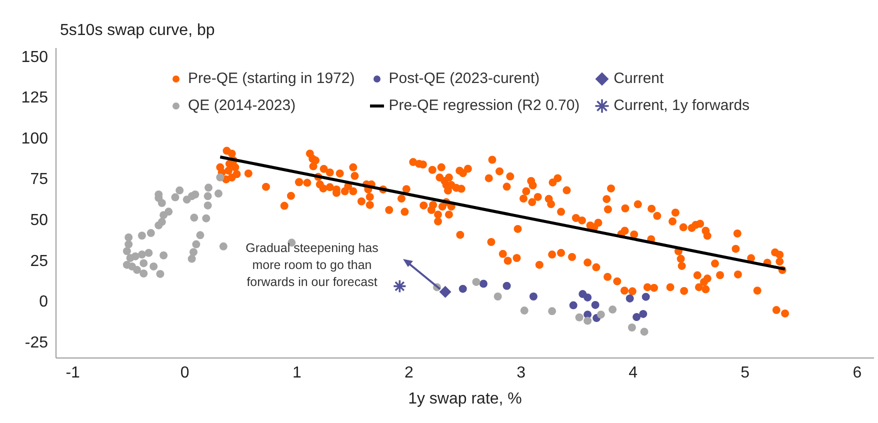  What do you see at coordinates (271, 78) in the screenshot?
I see `legend-label: Pre-QE (starting in 1972)` at bounding box center [271, 78].